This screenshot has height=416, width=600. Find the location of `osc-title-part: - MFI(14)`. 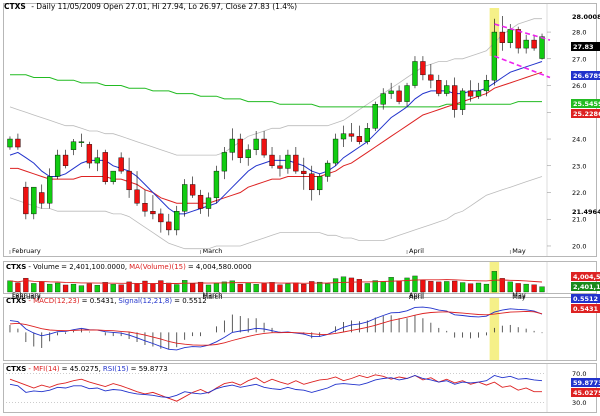

osc-title-part: - MFI(14) is located at coordinates (44, 369).